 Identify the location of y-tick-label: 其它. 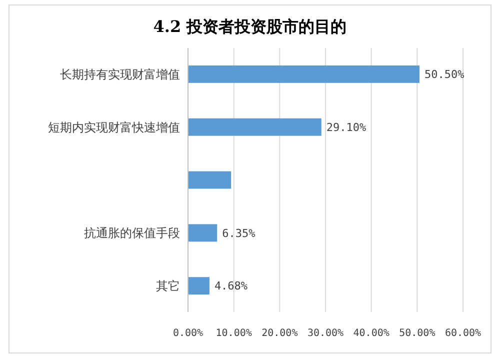
(168, 286).